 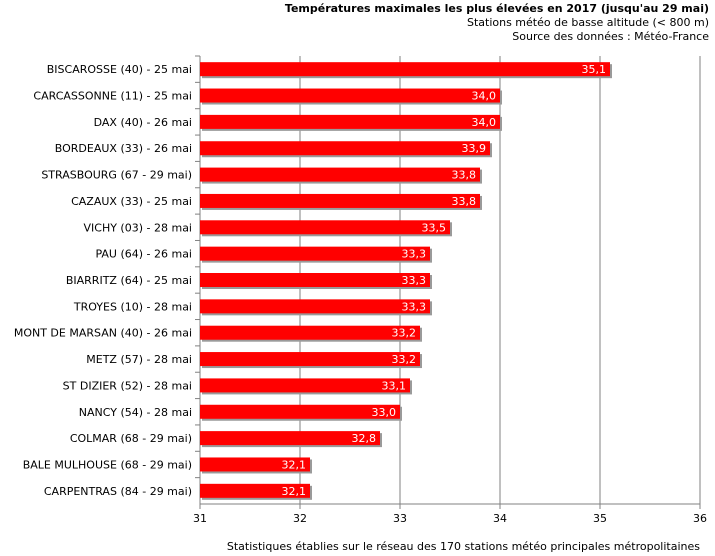 I want to click on value-label: 35,1, so click(x=594, y=69).